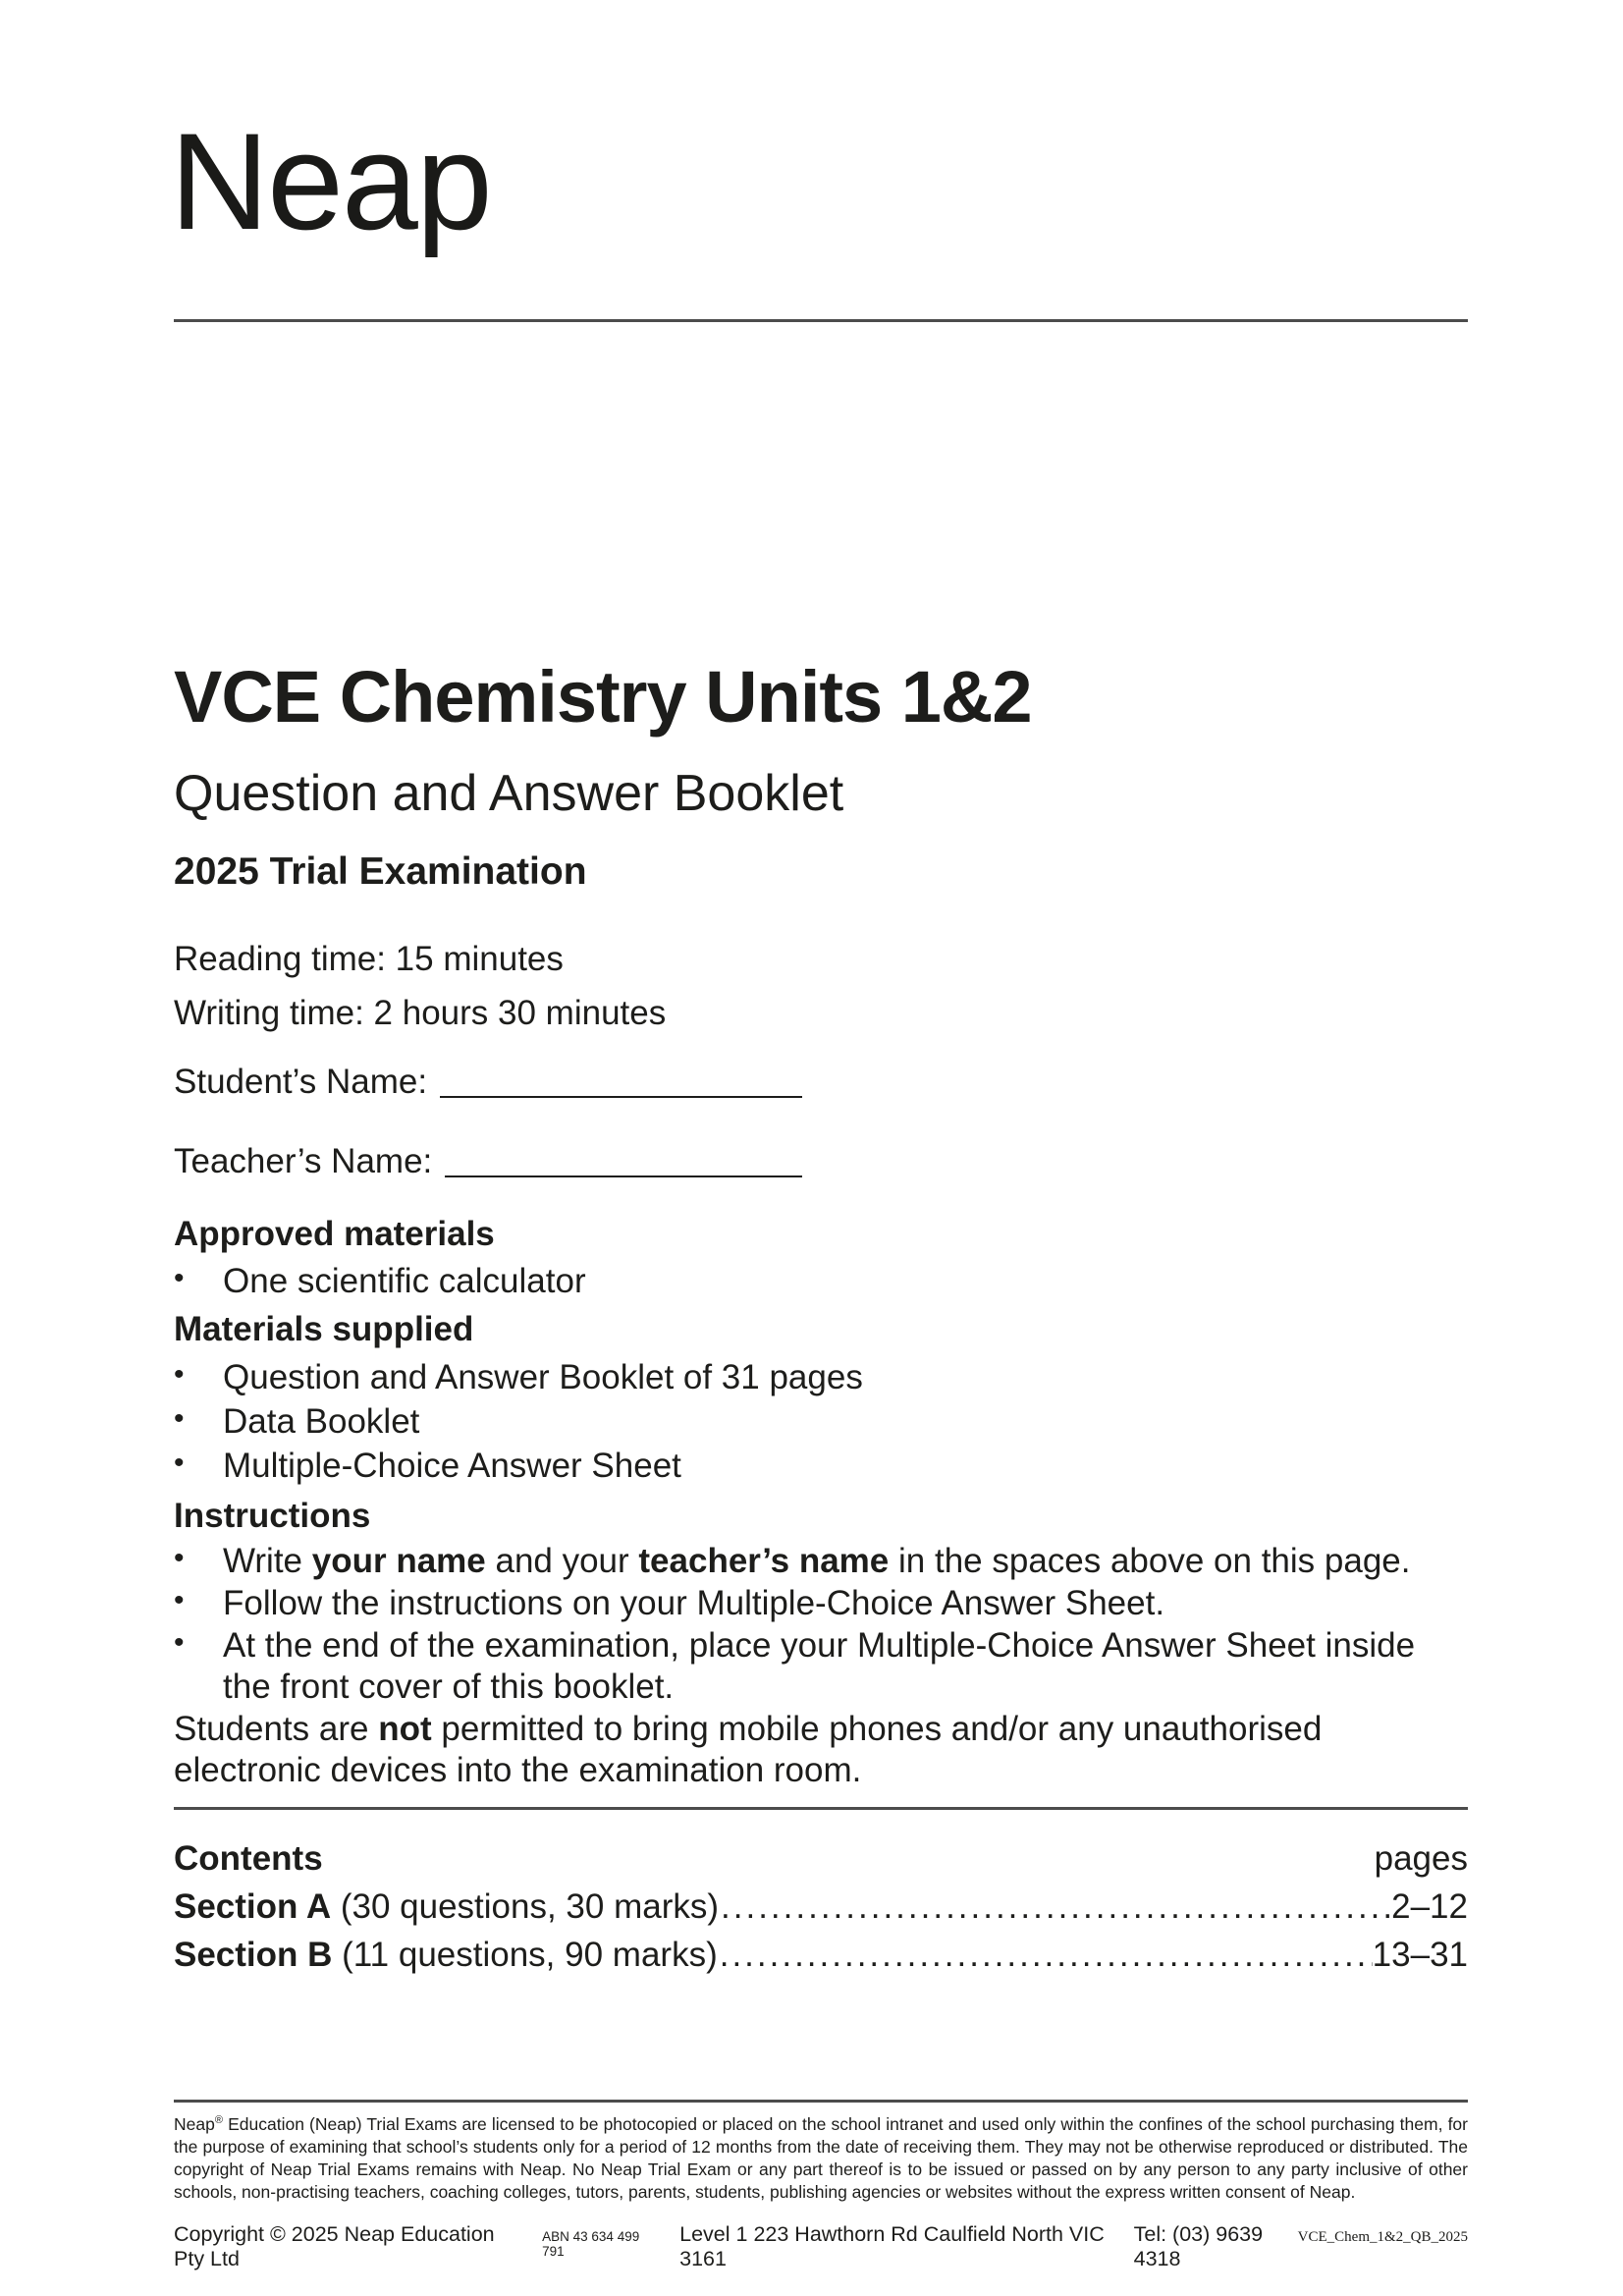 The image size is (1623, 2296). What do you see at coordinates (219, 2120) in the screenshot?
I see `text-segment: ®` at bounding box center [219, 2120].